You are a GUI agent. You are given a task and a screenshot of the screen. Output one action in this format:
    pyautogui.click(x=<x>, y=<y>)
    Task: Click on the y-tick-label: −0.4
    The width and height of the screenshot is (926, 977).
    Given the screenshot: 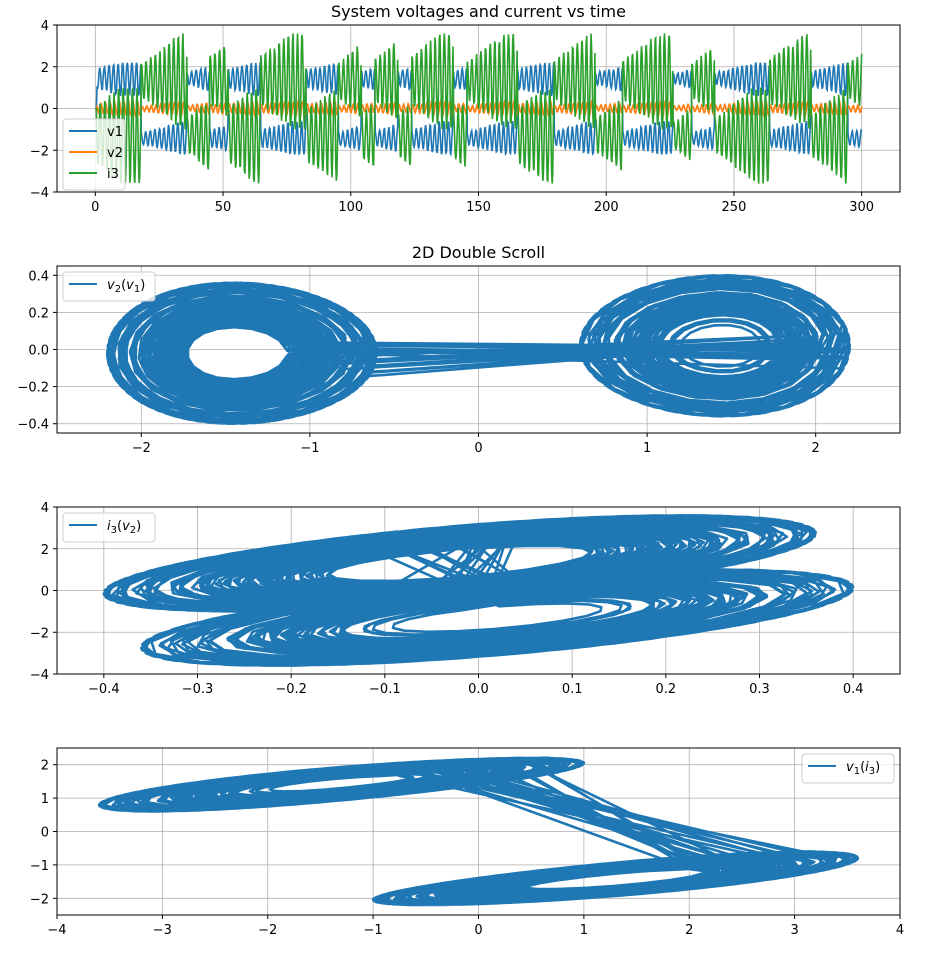 What is the action you would take?
    pyautogui.click(x=33, y=425)
    